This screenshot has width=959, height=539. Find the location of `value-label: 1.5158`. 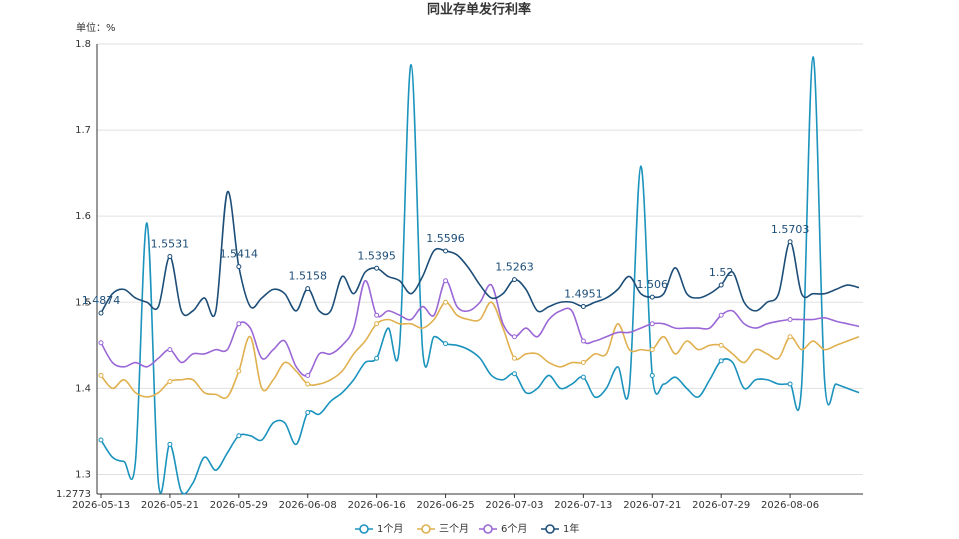

value-label: 1.5158 is located at coordinates (307, 276).